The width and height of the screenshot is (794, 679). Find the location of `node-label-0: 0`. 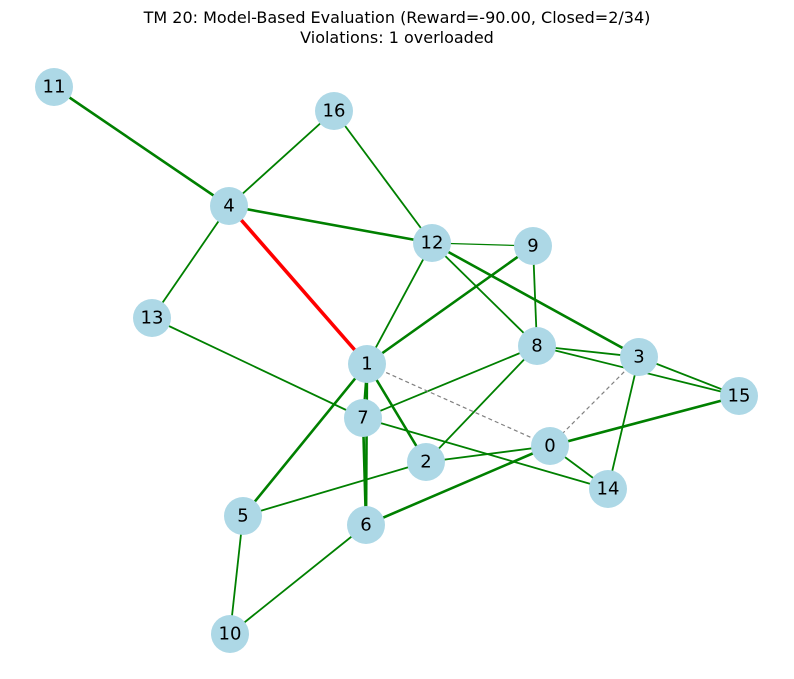

node-label-0: 0 is located at coordinates (549, 446).